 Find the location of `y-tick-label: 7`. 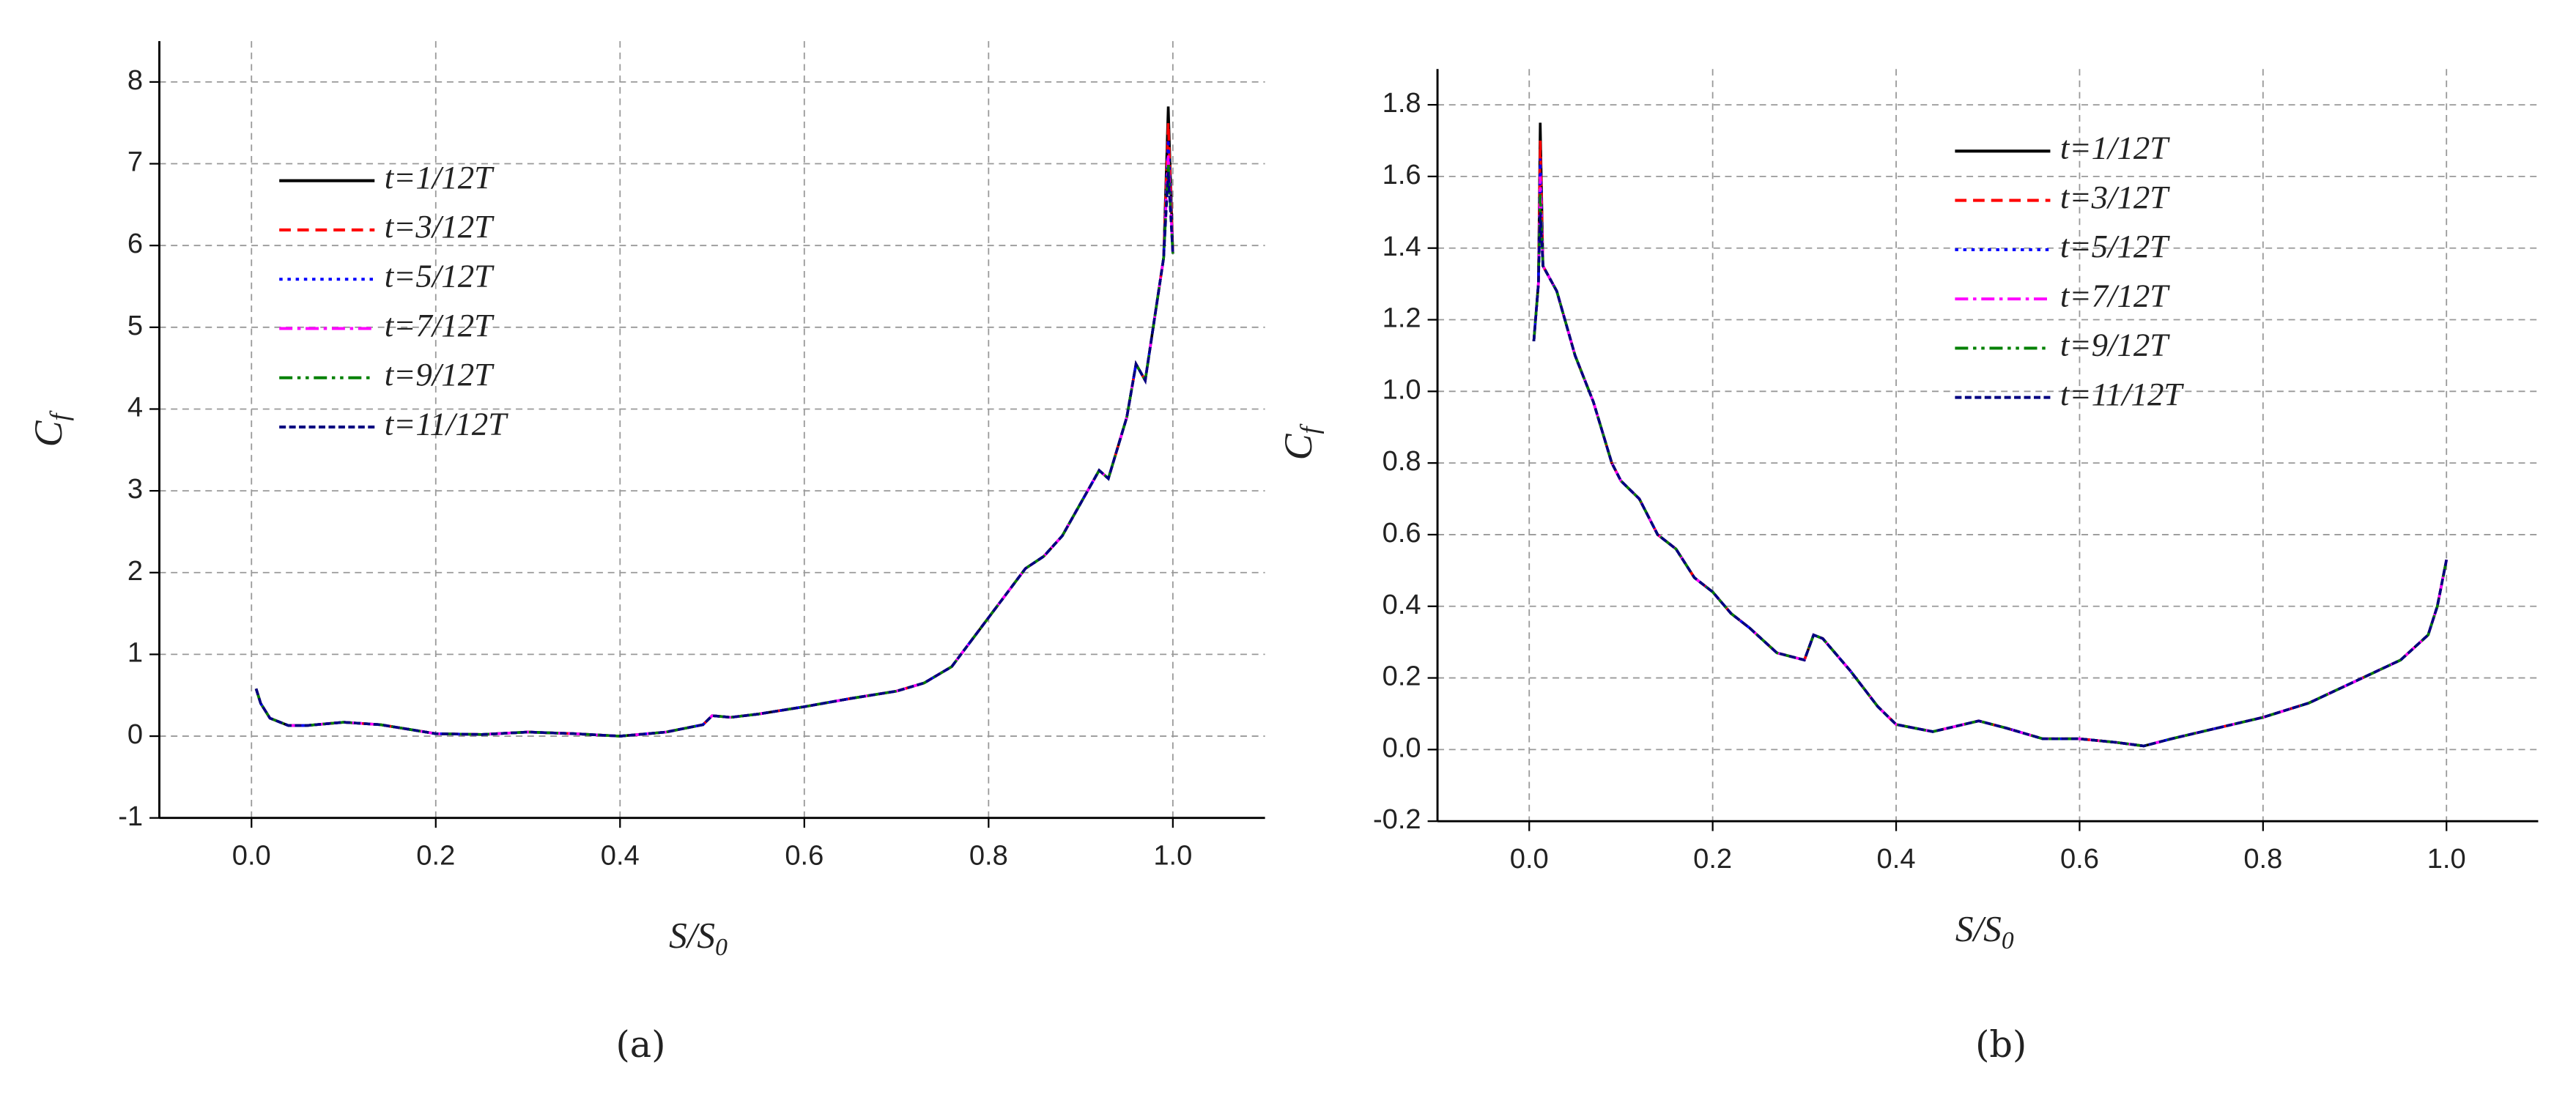

y-tick-label: 7 is located at coordinates (135, 162).